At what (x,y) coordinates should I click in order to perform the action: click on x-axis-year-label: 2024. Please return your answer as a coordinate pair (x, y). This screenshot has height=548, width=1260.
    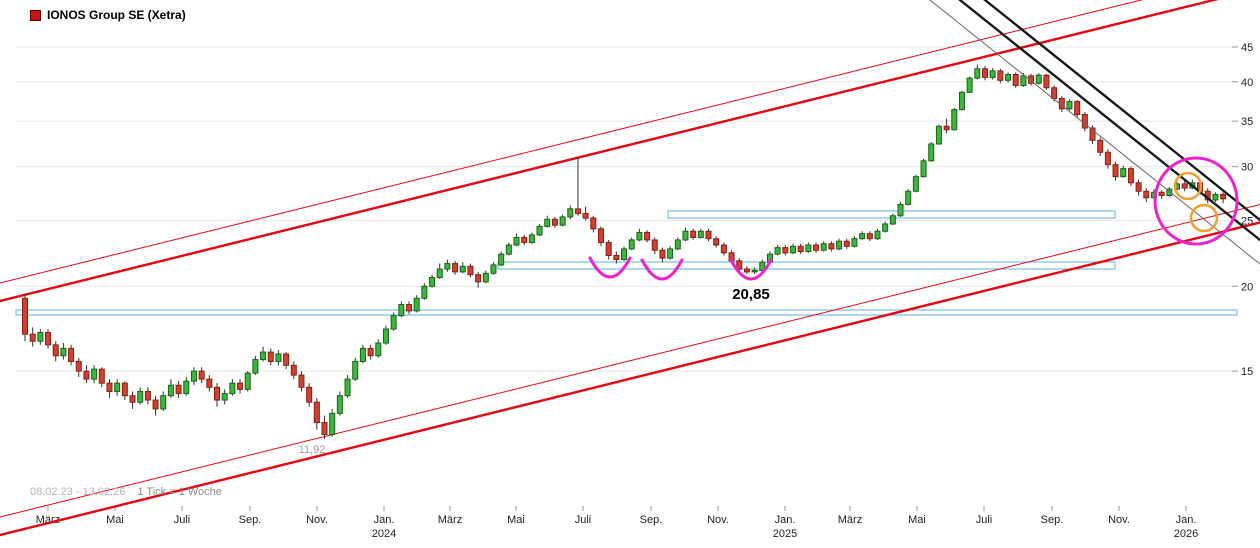
    Looking at the image, I should click on (384, 534).